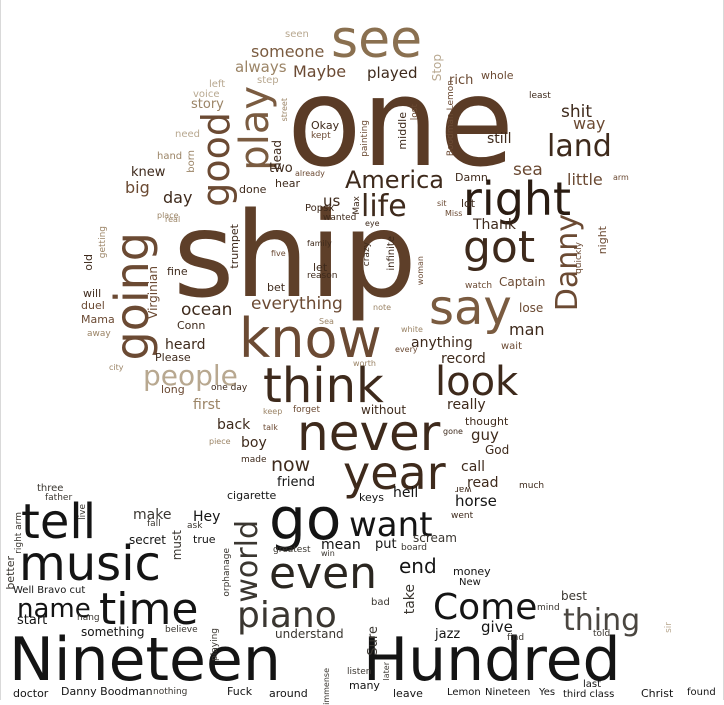 The image size is (724, 705). What do you see at coordinates (485, 607) in the screenshot?
I see `word-come: Come` at bounding box center [485, 607].